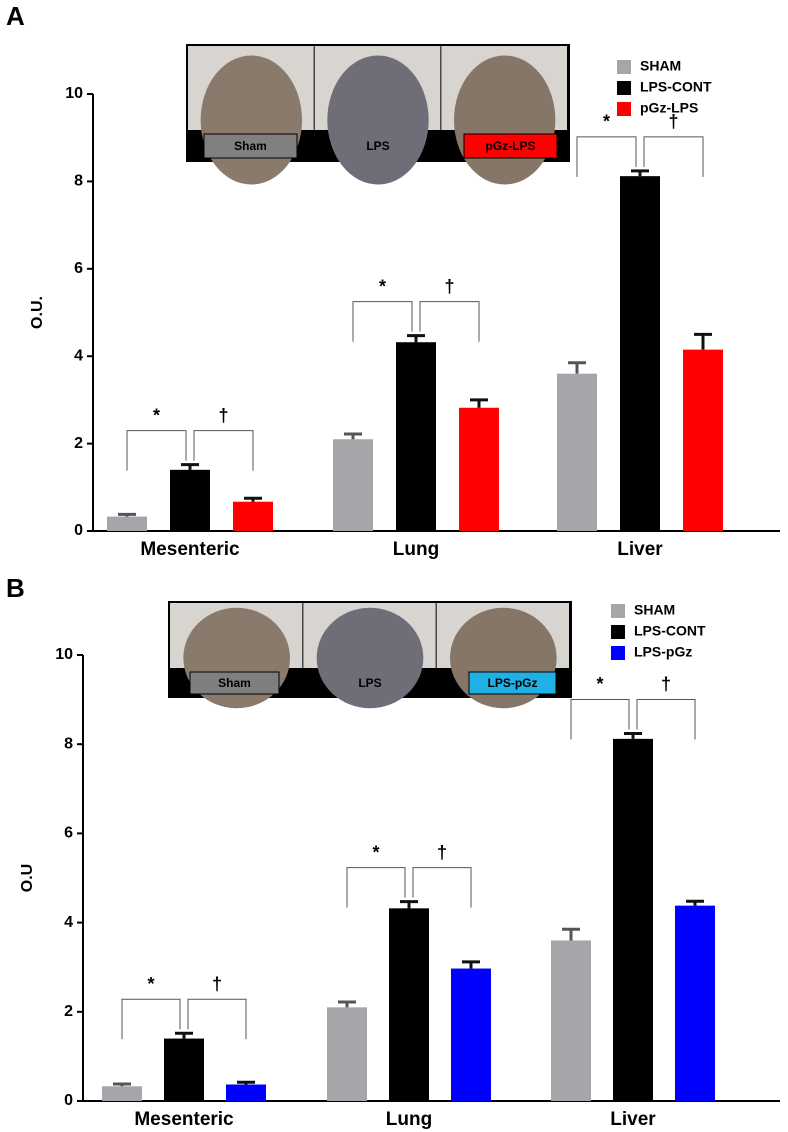 This screenshot has height=1132, width=788. Describe the element at coordinates (37, 312) in the screenshot. I see `y-axis-label: O.U.` at that location.